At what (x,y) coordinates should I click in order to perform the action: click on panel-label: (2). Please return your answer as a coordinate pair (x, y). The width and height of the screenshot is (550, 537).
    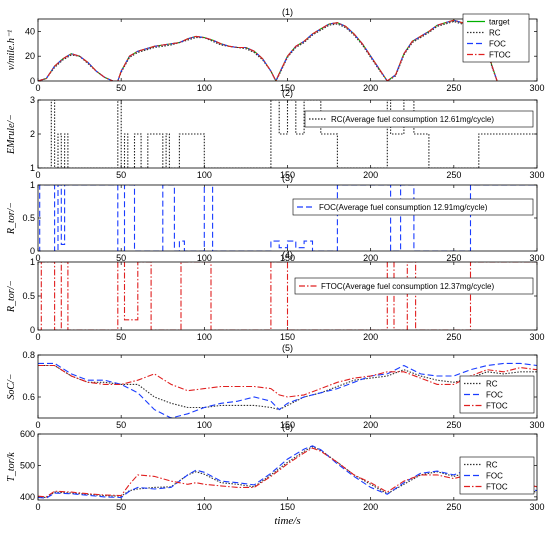
    Looking at the image, I should click on (287, 93).